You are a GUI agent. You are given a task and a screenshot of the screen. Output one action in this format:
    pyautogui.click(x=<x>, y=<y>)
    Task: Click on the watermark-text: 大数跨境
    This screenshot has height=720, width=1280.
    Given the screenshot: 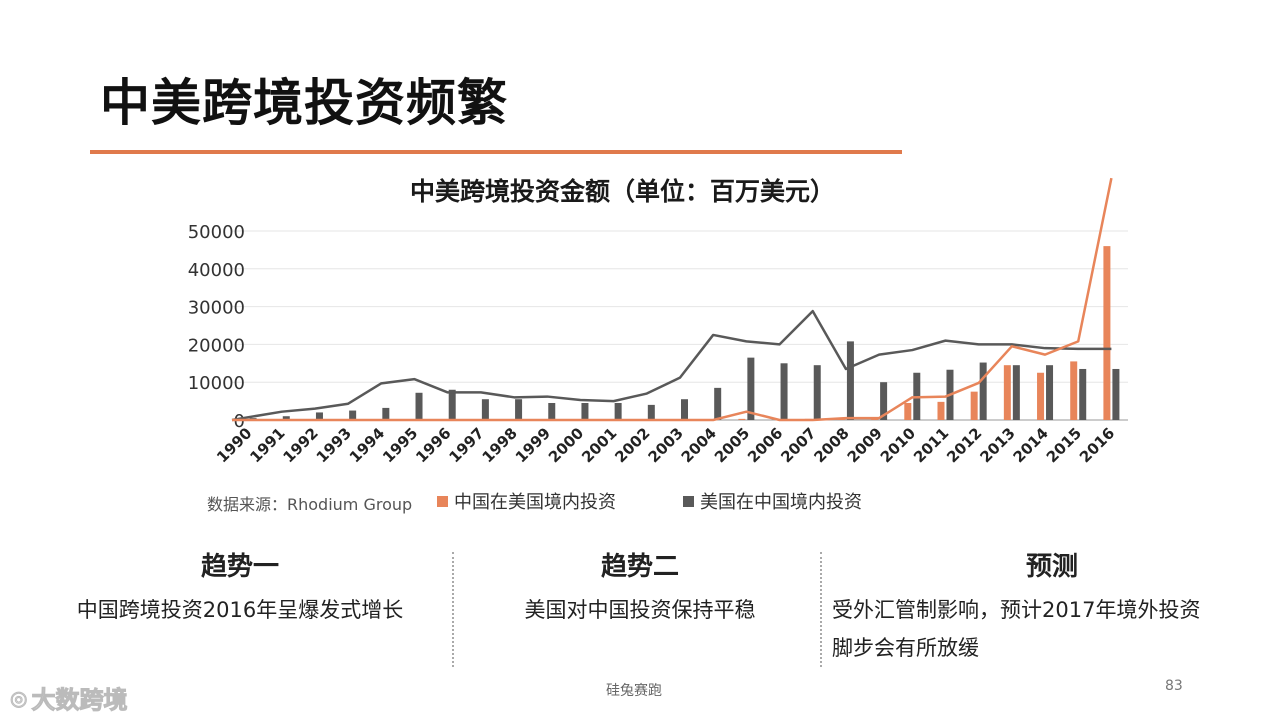 What is the action you would take?
    pyautogui.click(x=79, y=700)
    